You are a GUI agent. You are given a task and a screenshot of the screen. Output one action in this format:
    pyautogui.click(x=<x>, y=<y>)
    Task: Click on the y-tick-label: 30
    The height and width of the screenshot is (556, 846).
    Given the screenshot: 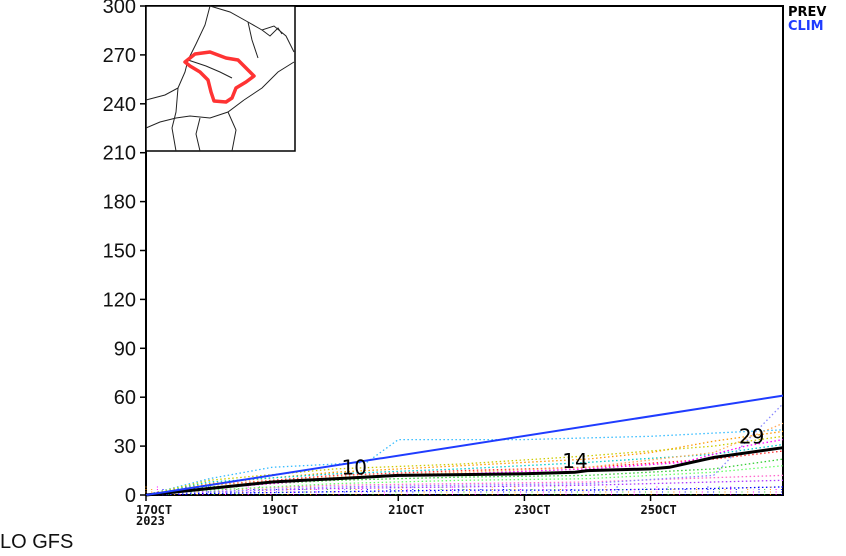 What is the action you would take?
    pyautogui.click(x=125, y=447)
    